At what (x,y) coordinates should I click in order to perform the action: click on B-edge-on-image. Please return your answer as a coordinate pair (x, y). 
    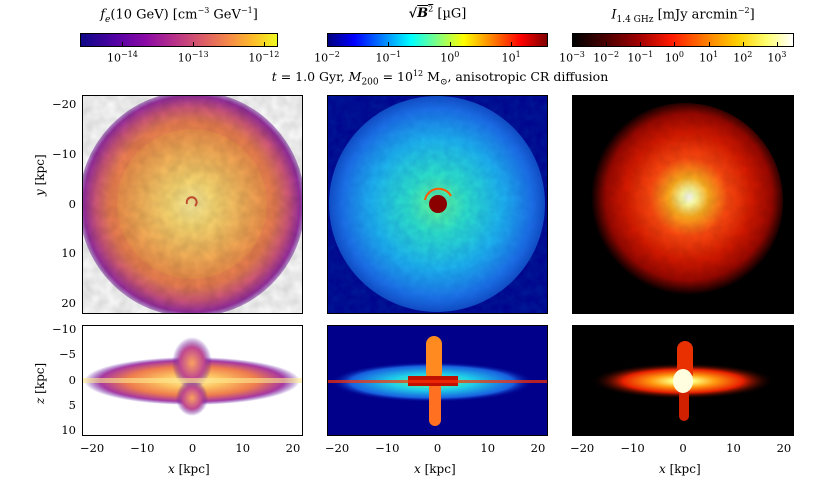
    Looking at the image, I should click on (437, 380).